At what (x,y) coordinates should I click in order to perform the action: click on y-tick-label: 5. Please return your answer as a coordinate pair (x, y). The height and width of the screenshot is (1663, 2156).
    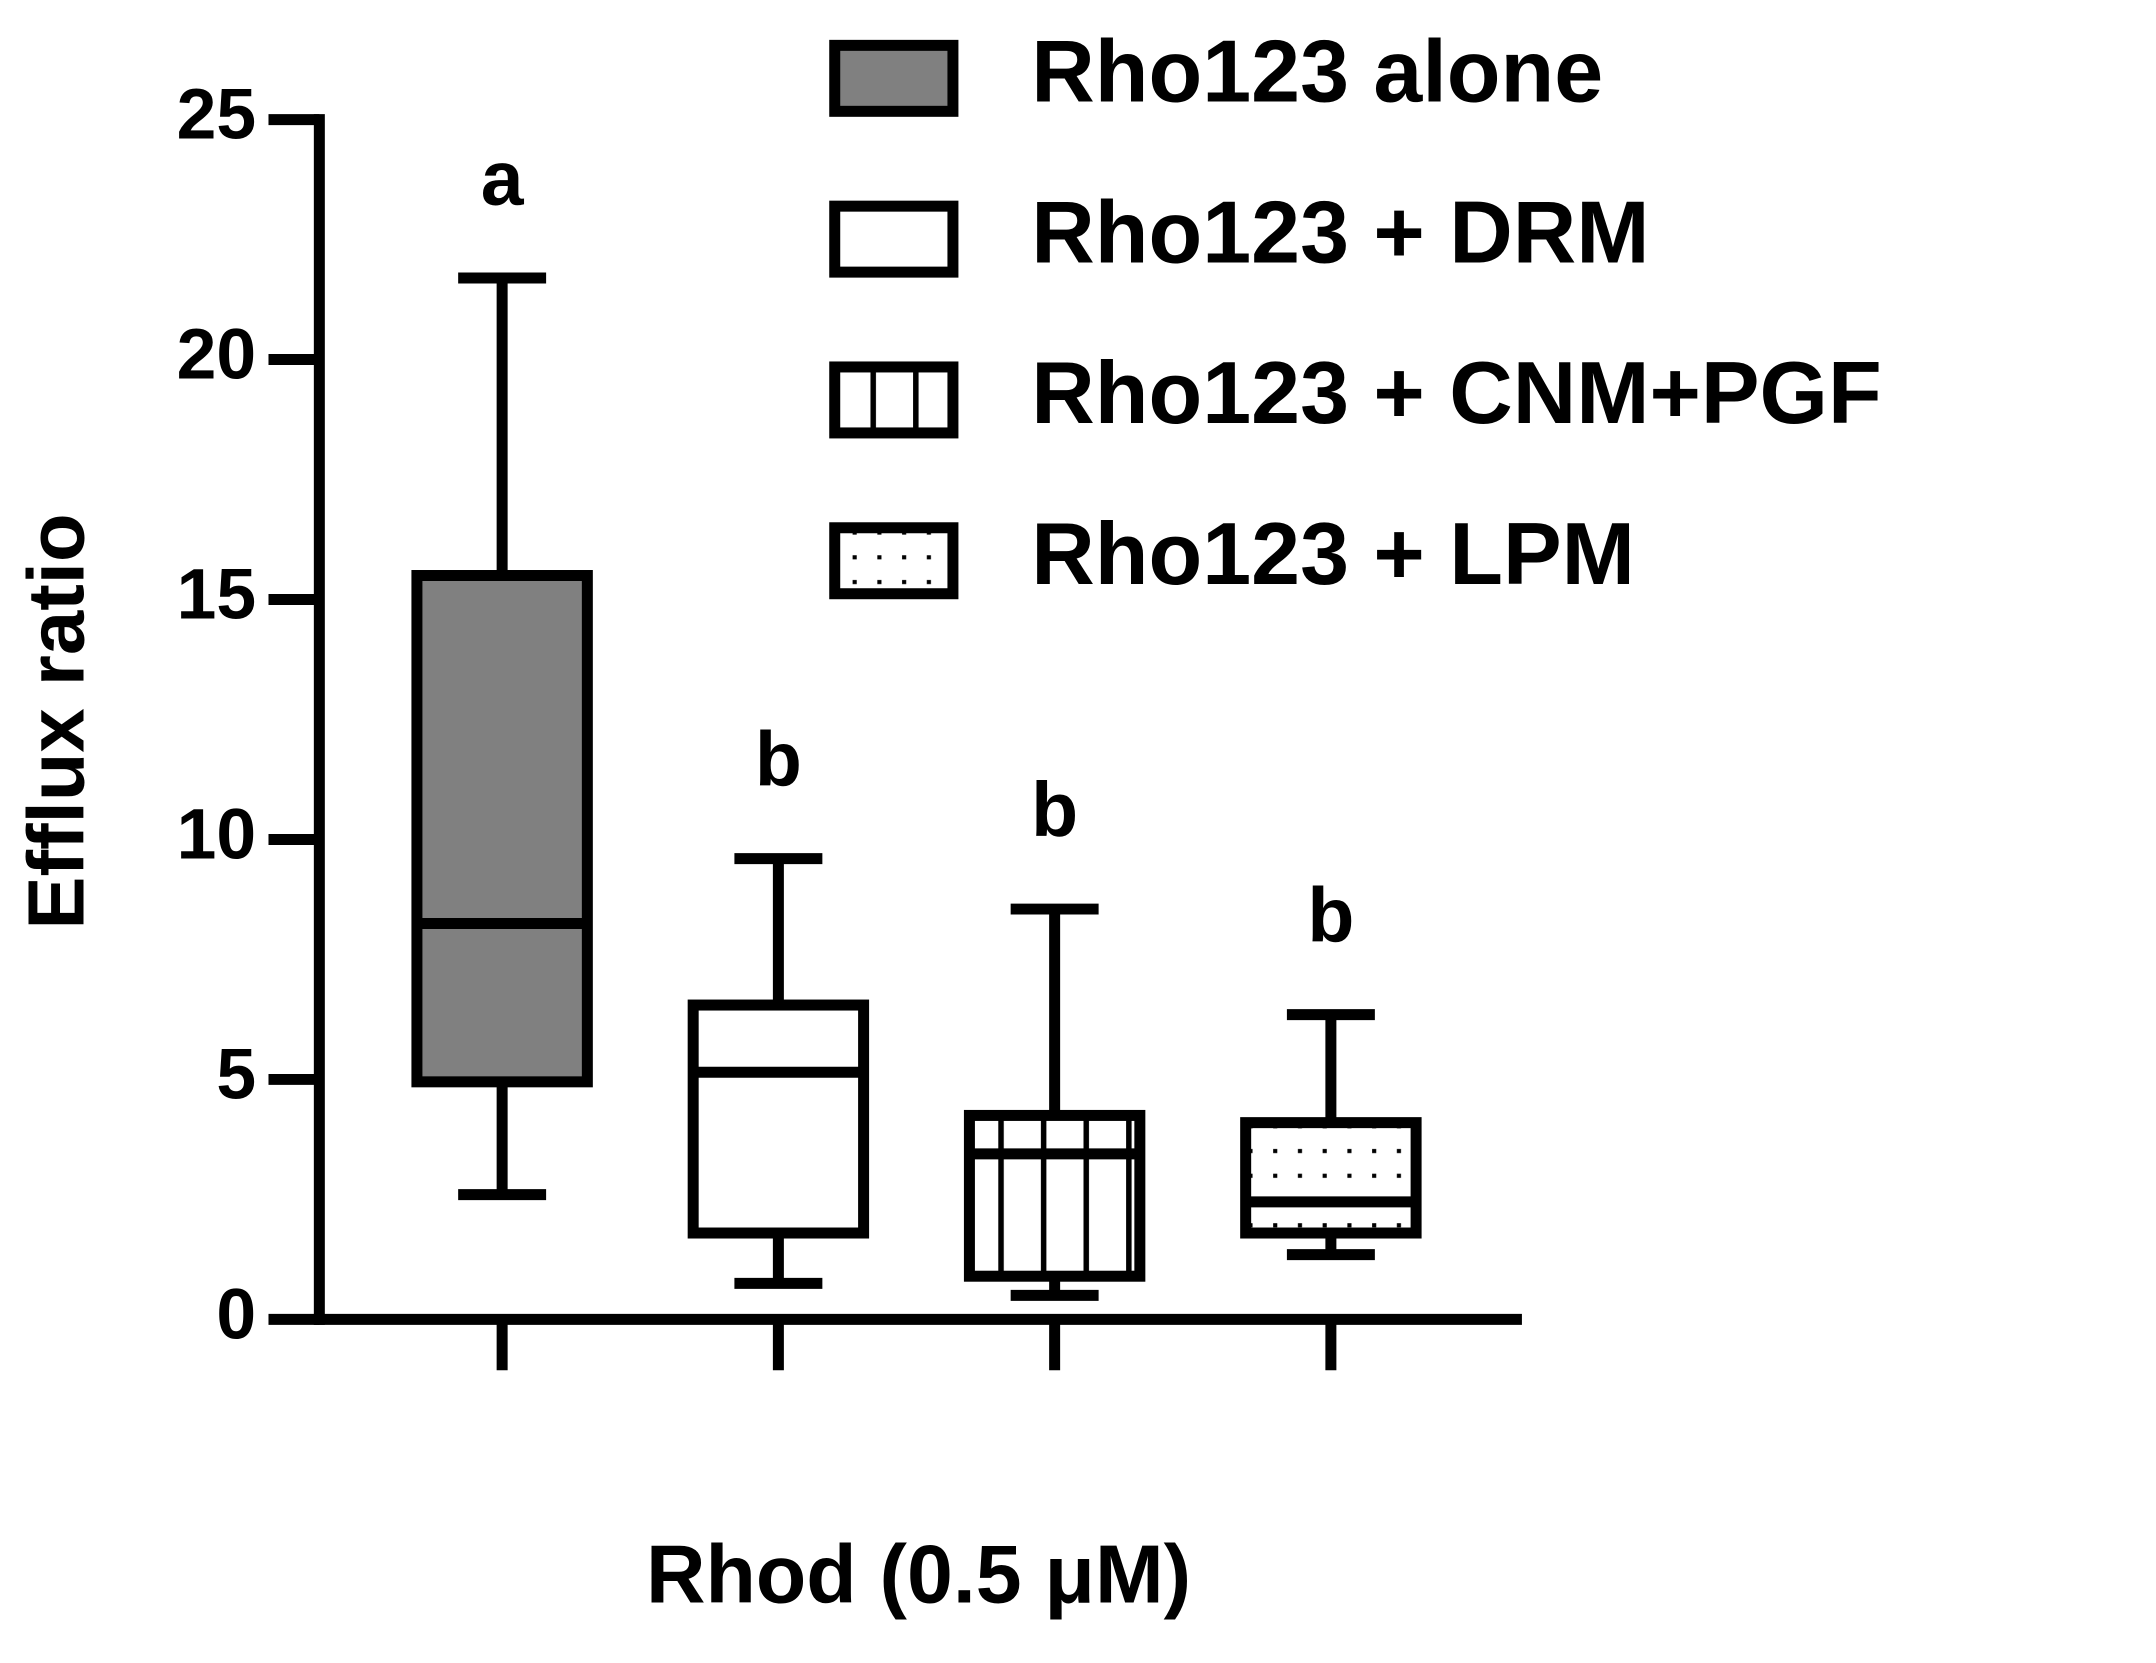
    Looking at the image, I should click on (236, 1074).